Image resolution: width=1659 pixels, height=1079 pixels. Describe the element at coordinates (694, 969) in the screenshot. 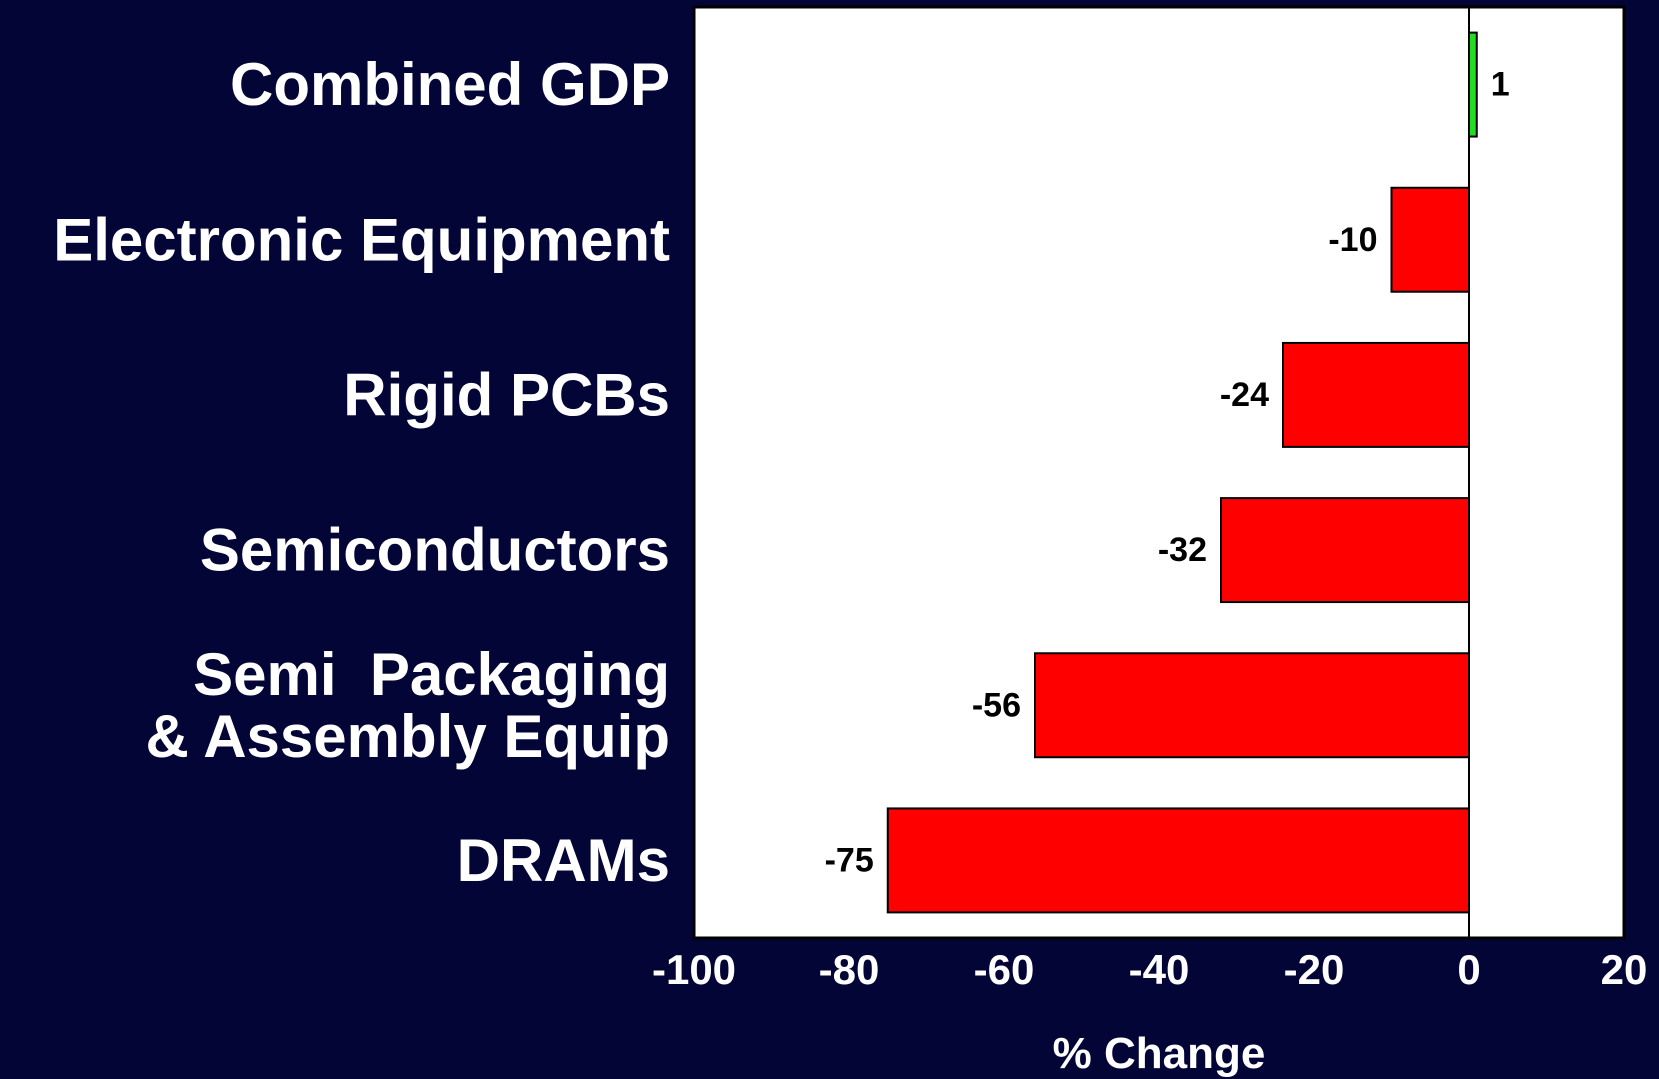

I see `x-tick-label: -100` at that location.